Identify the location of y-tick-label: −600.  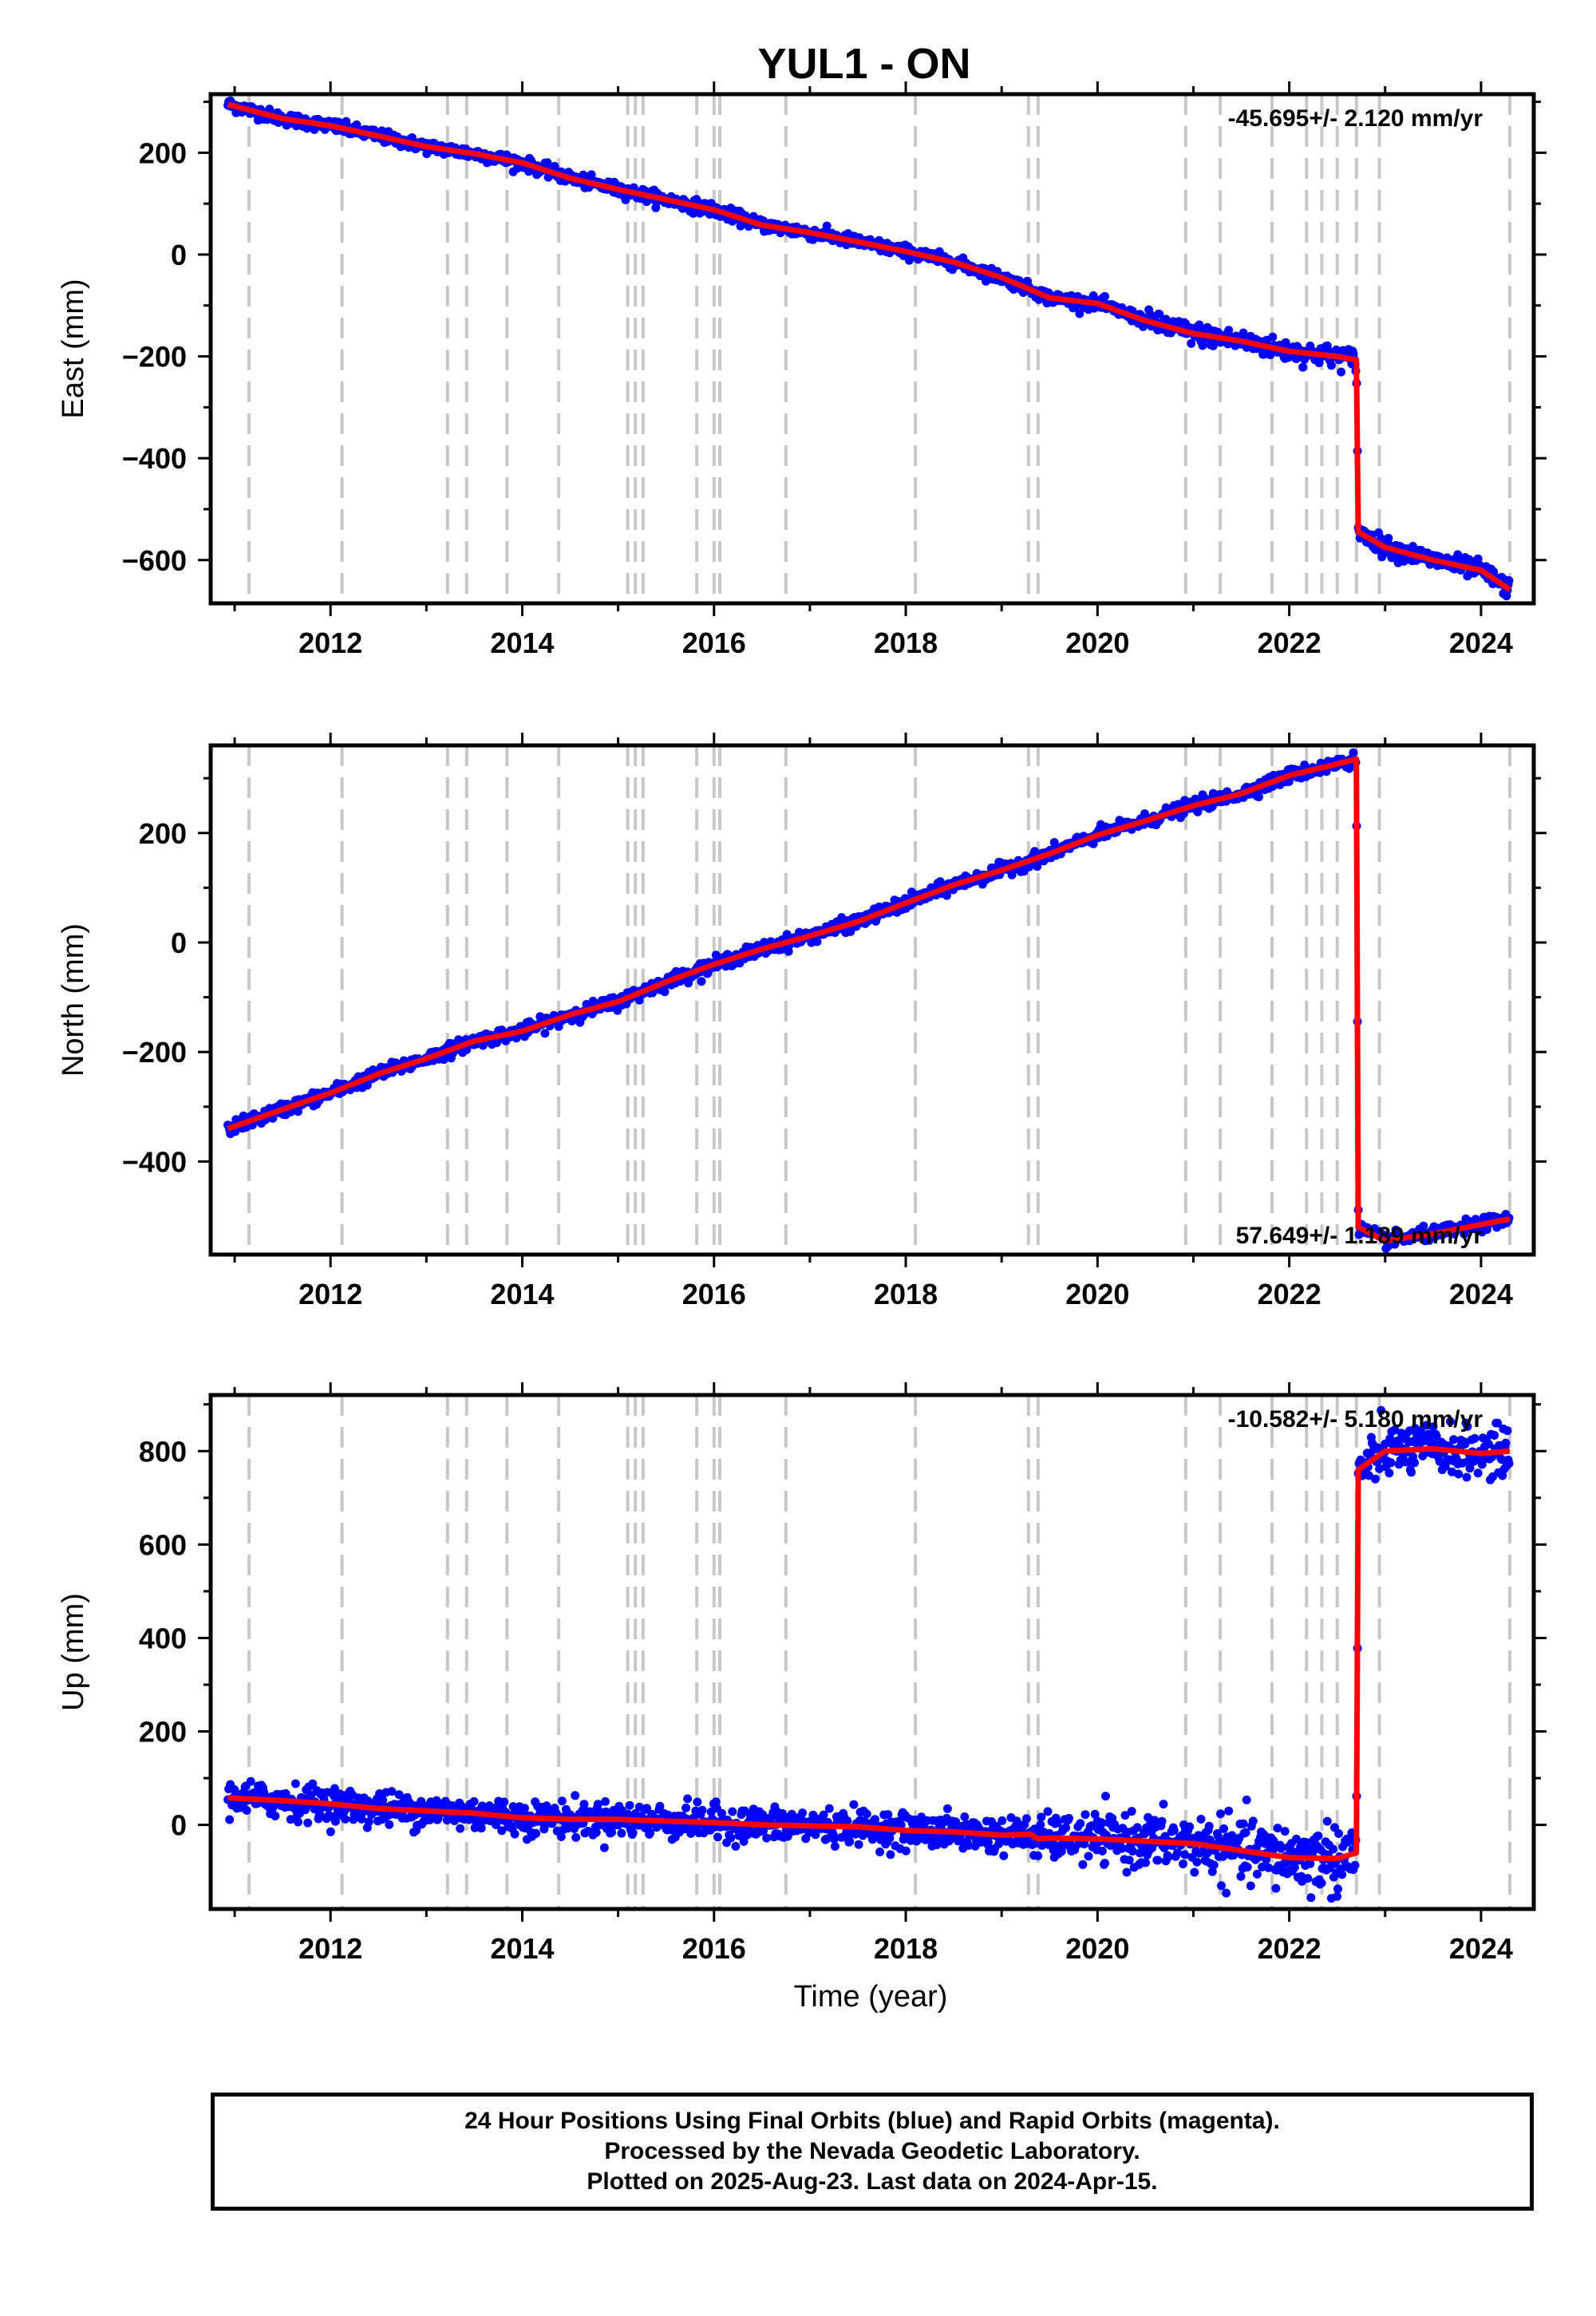
(154, 560).